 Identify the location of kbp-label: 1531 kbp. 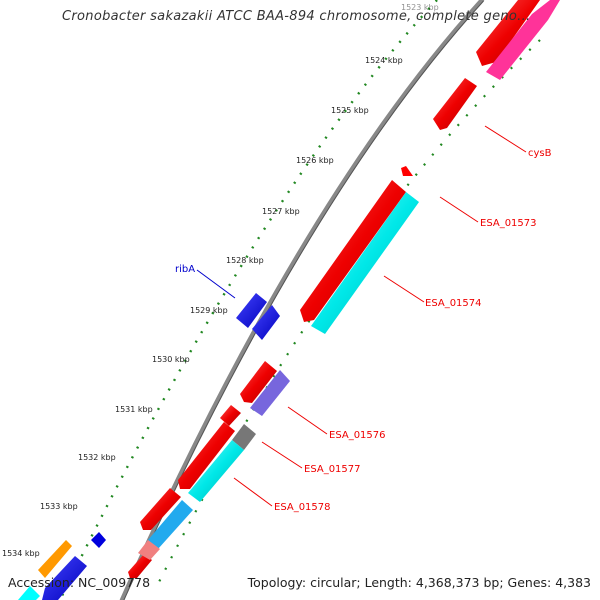
(134, 409).